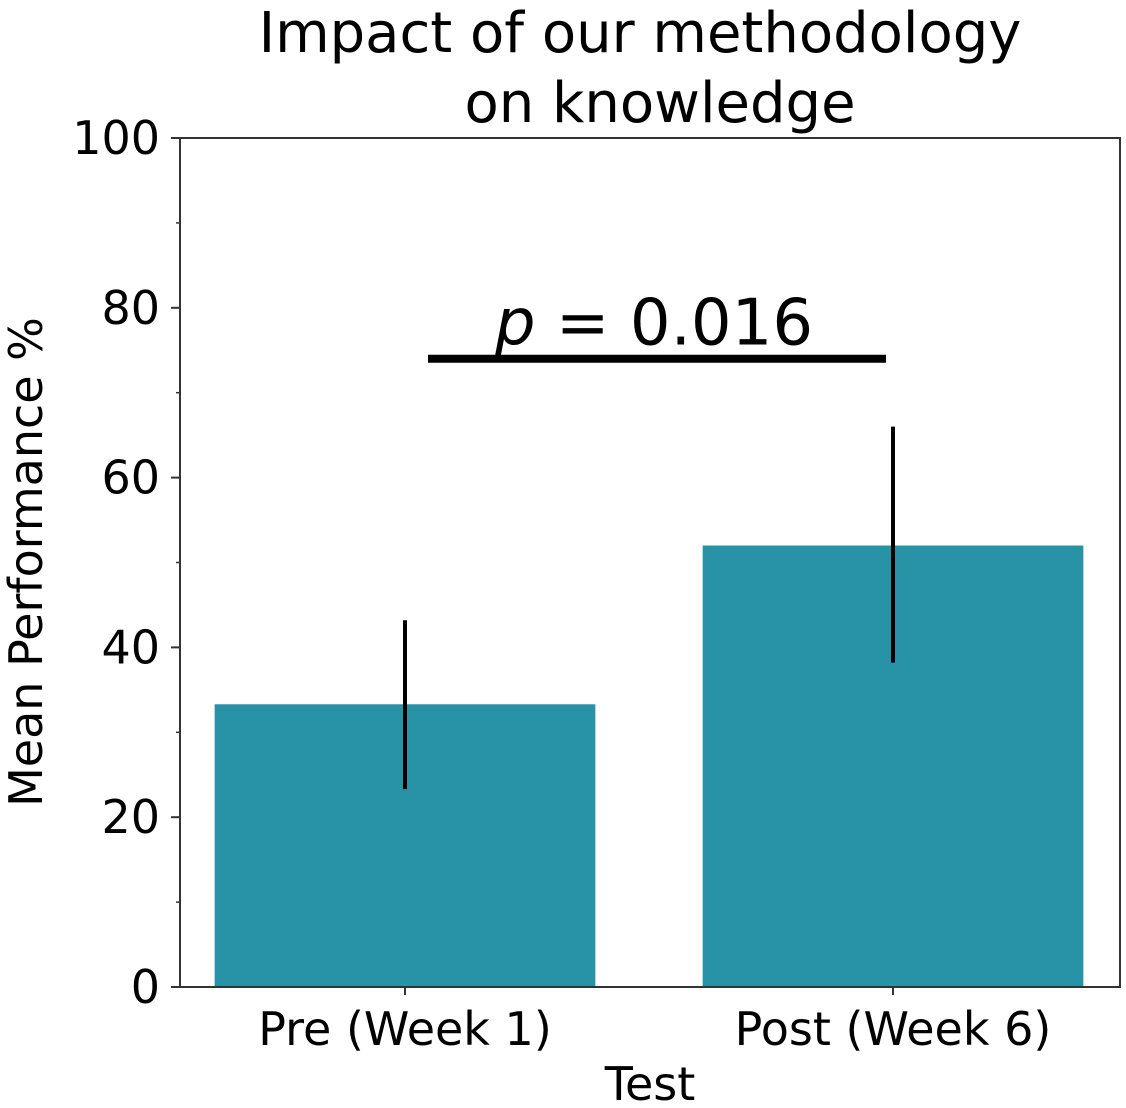 The image size is (1126, 1108). Describe the element at coordinates (26, 562) in the screenshot. I see `y-axis-label: Mean Performance %` at that location.